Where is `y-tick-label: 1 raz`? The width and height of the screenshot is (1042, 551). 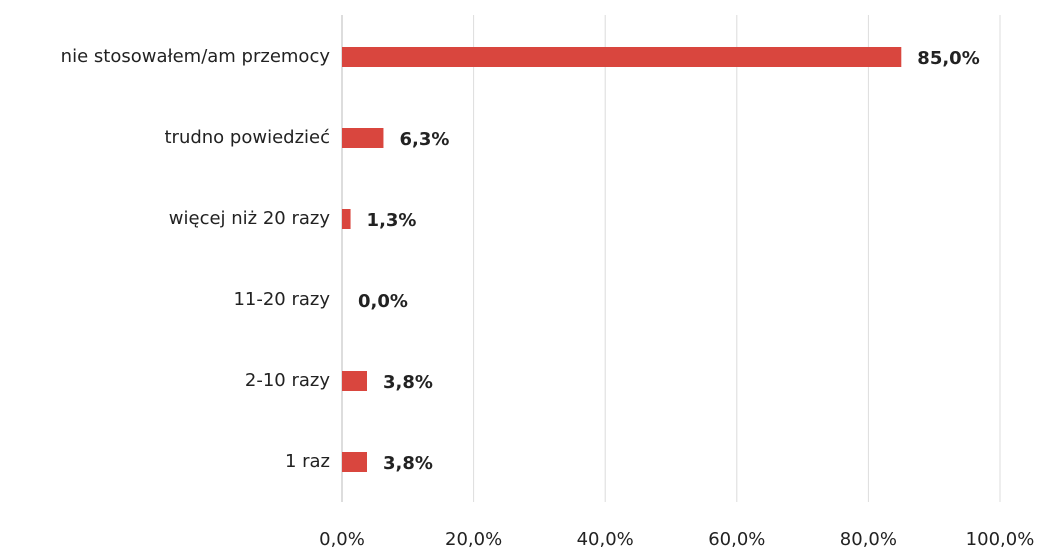 y-tick-label: 1 raz is located at coordinates (307, 461).